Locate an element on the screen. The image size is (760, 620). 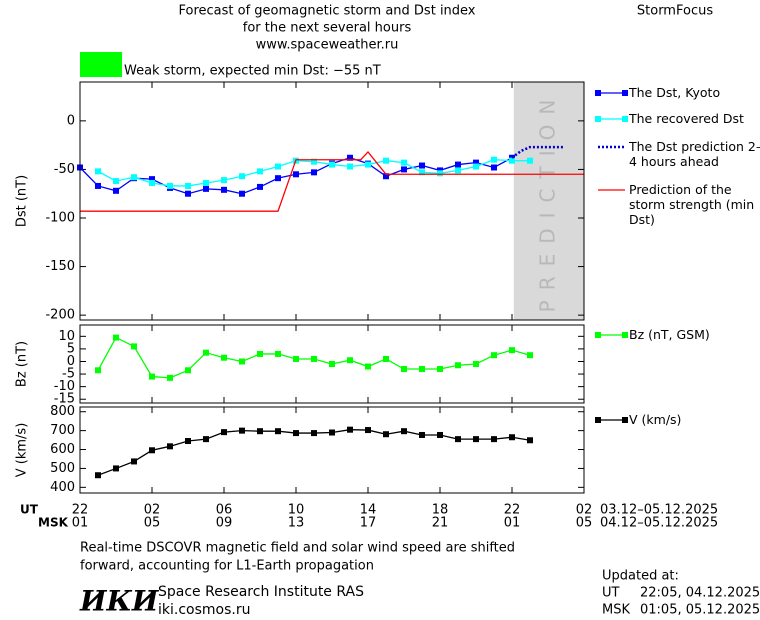
y-tick-label: 600 is located at coordinates (62, 449).